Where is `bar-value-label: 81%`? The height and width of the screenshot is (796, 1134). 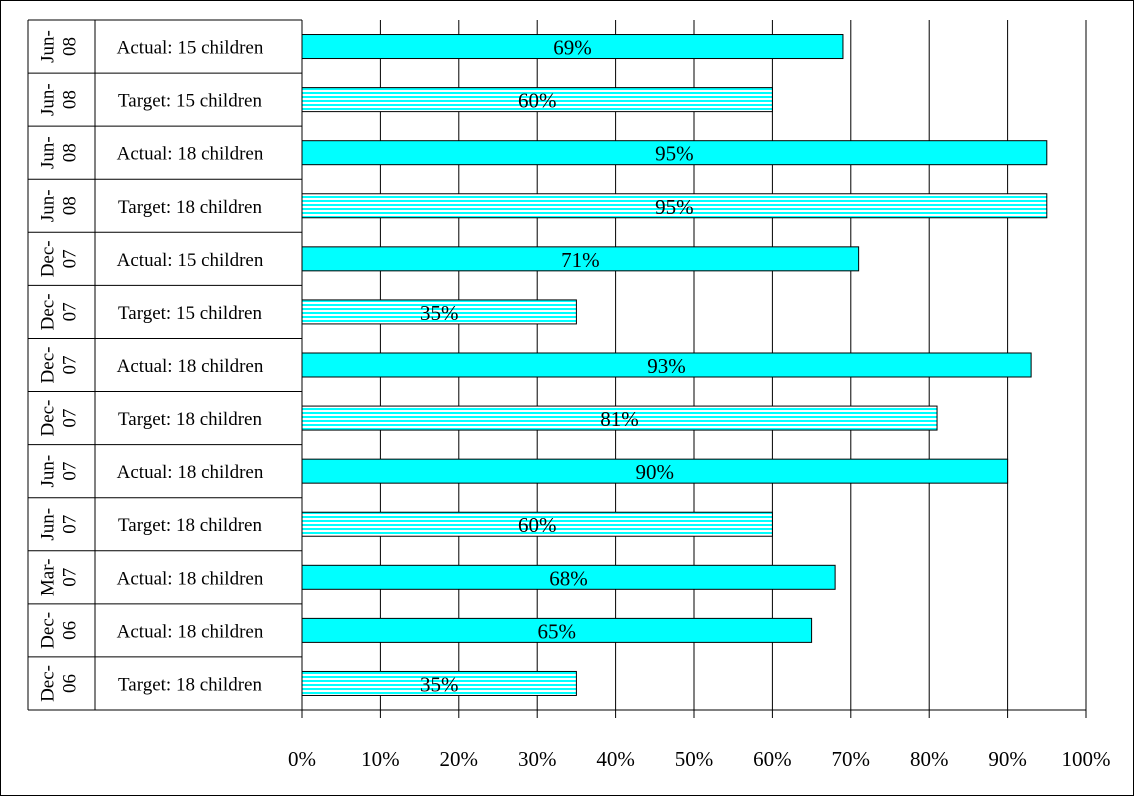
bar-value-label: 81% is located at coordinates (619, 419).